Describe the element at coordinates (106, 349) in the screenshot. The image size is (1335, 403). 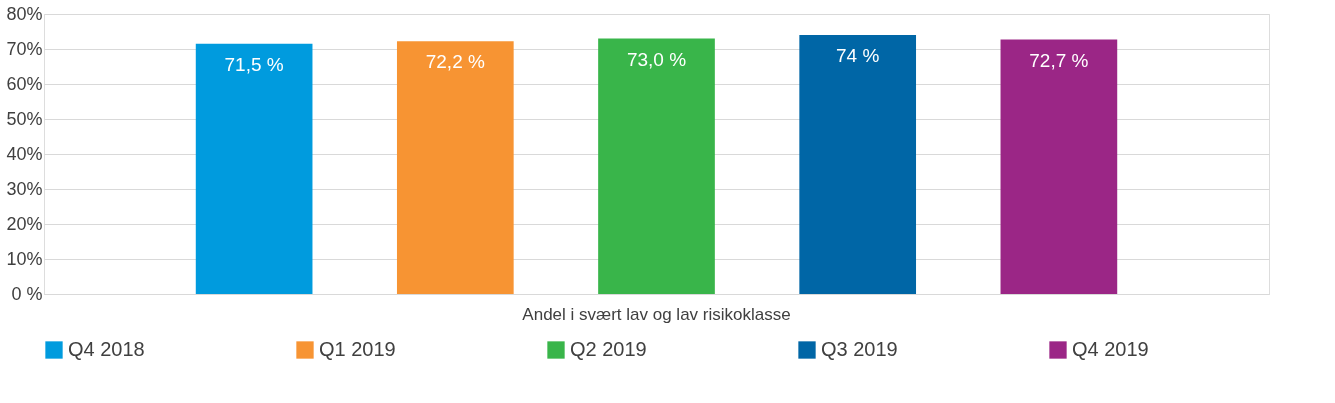
I see `legend-label: Q4 2018` at that location.